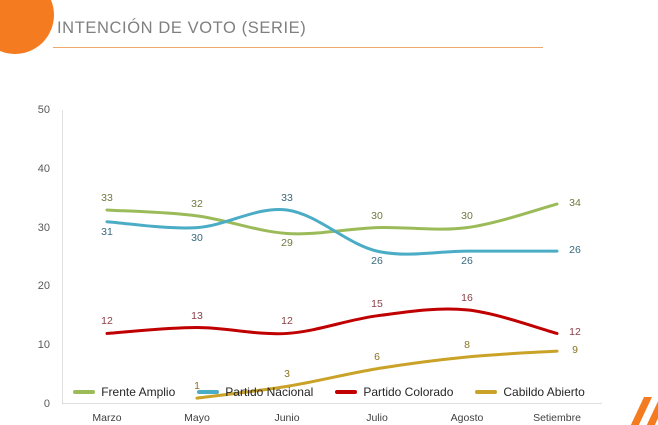 This screenshot has width=658, height=425. What do you see at coordinates (377, 356) in the screenshot?
I see `data-point-label: 6` at bounding box center [377, 356].